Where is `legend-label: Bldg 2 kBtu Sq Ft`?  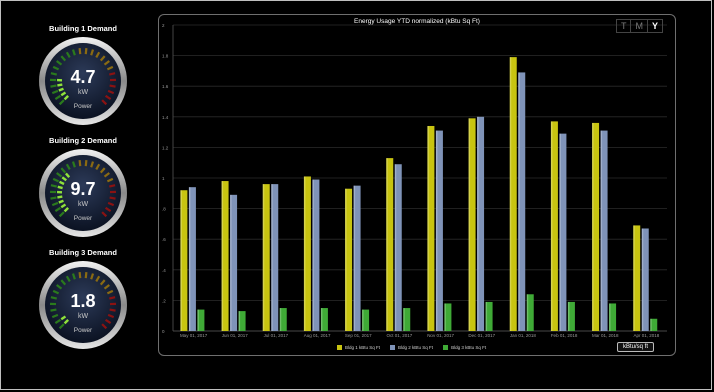 legend-label: Bldg 2 kBtu Sq Ft is located at coordinates (416, 347).